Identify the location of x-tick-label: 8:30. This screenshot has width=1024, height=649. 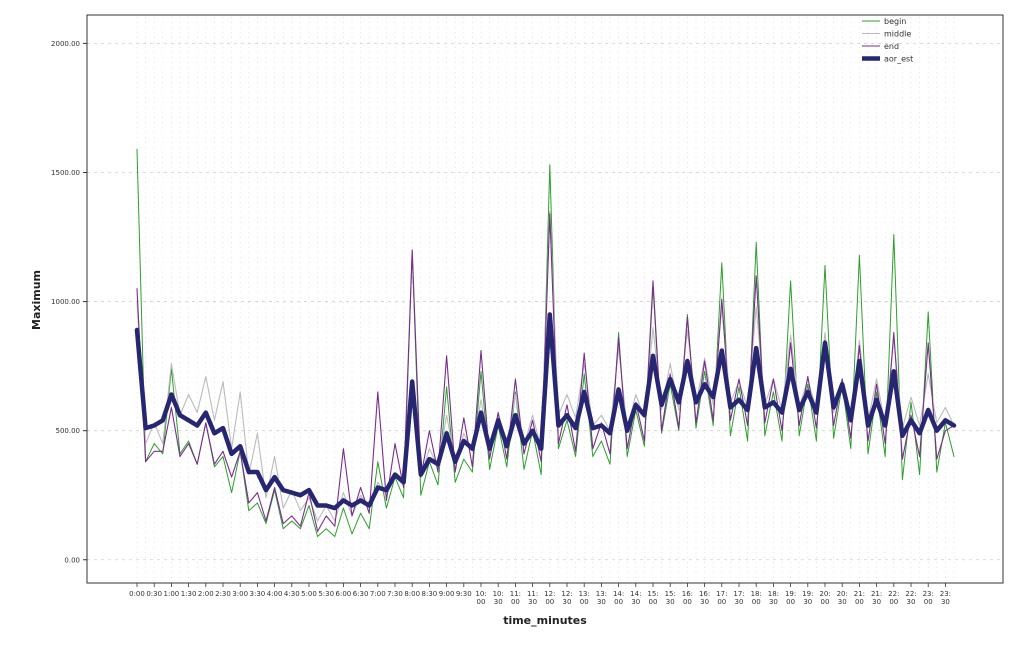
(430, 594).